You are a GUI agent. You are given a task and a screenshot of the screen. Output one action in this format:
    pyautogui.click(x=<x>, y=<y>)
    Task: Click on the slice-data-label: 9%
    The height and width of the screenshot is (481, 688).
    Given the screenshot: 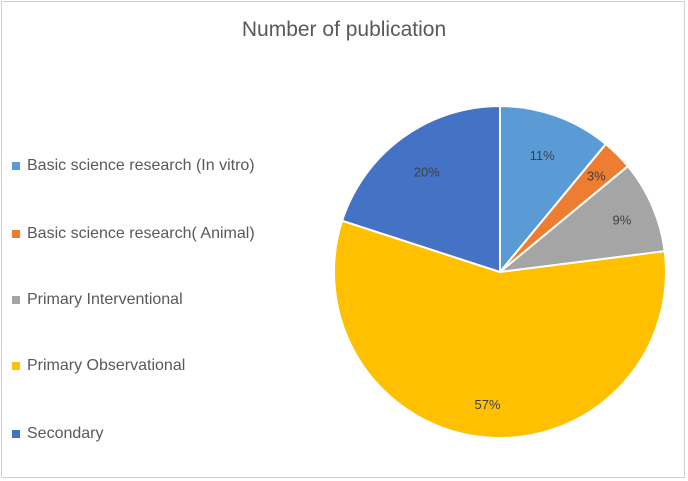 What is the action you would take?
    pyautogui.click(x=621, y=219)
    